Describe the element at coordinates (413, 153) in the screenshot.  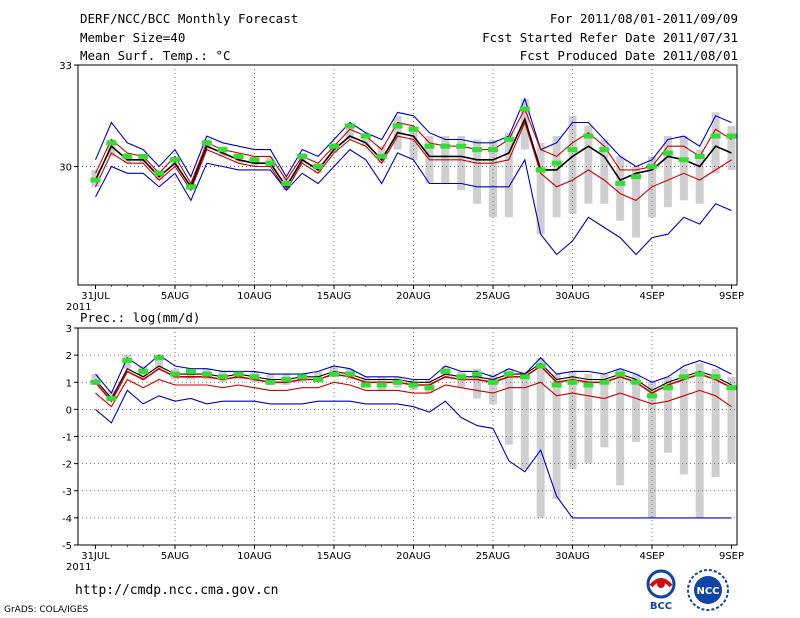
I see `series-ensemble-mean` at that location.